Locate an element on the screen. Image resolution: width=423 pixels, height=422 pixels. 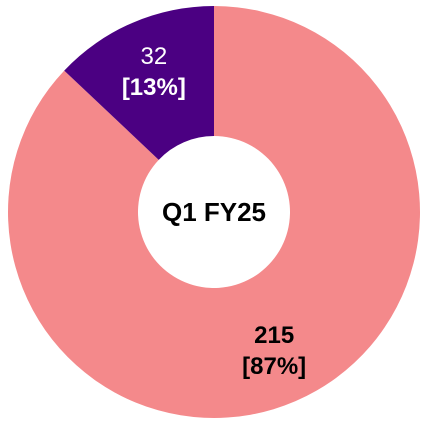
center-label: Q1 FY25 is located at coordinates (214, 212).